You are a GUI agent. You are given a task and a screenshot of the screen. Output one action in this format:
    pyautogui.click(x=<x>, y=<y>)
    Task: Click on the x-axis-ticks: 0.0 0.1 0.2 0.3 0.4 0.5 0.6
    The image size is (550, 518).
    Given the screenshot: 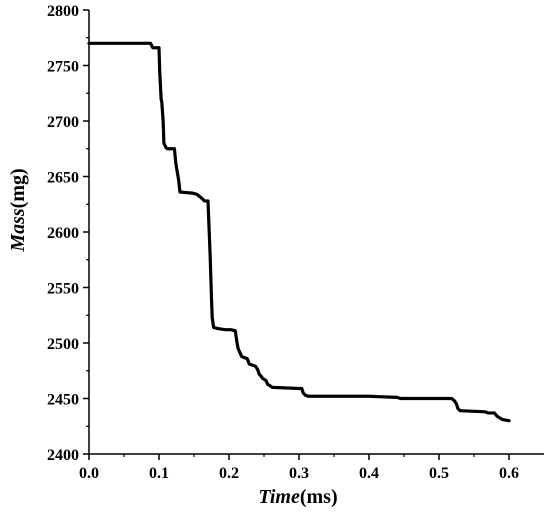 What is the action you would take?
    pyautogui.click(x=299, y=468)
    